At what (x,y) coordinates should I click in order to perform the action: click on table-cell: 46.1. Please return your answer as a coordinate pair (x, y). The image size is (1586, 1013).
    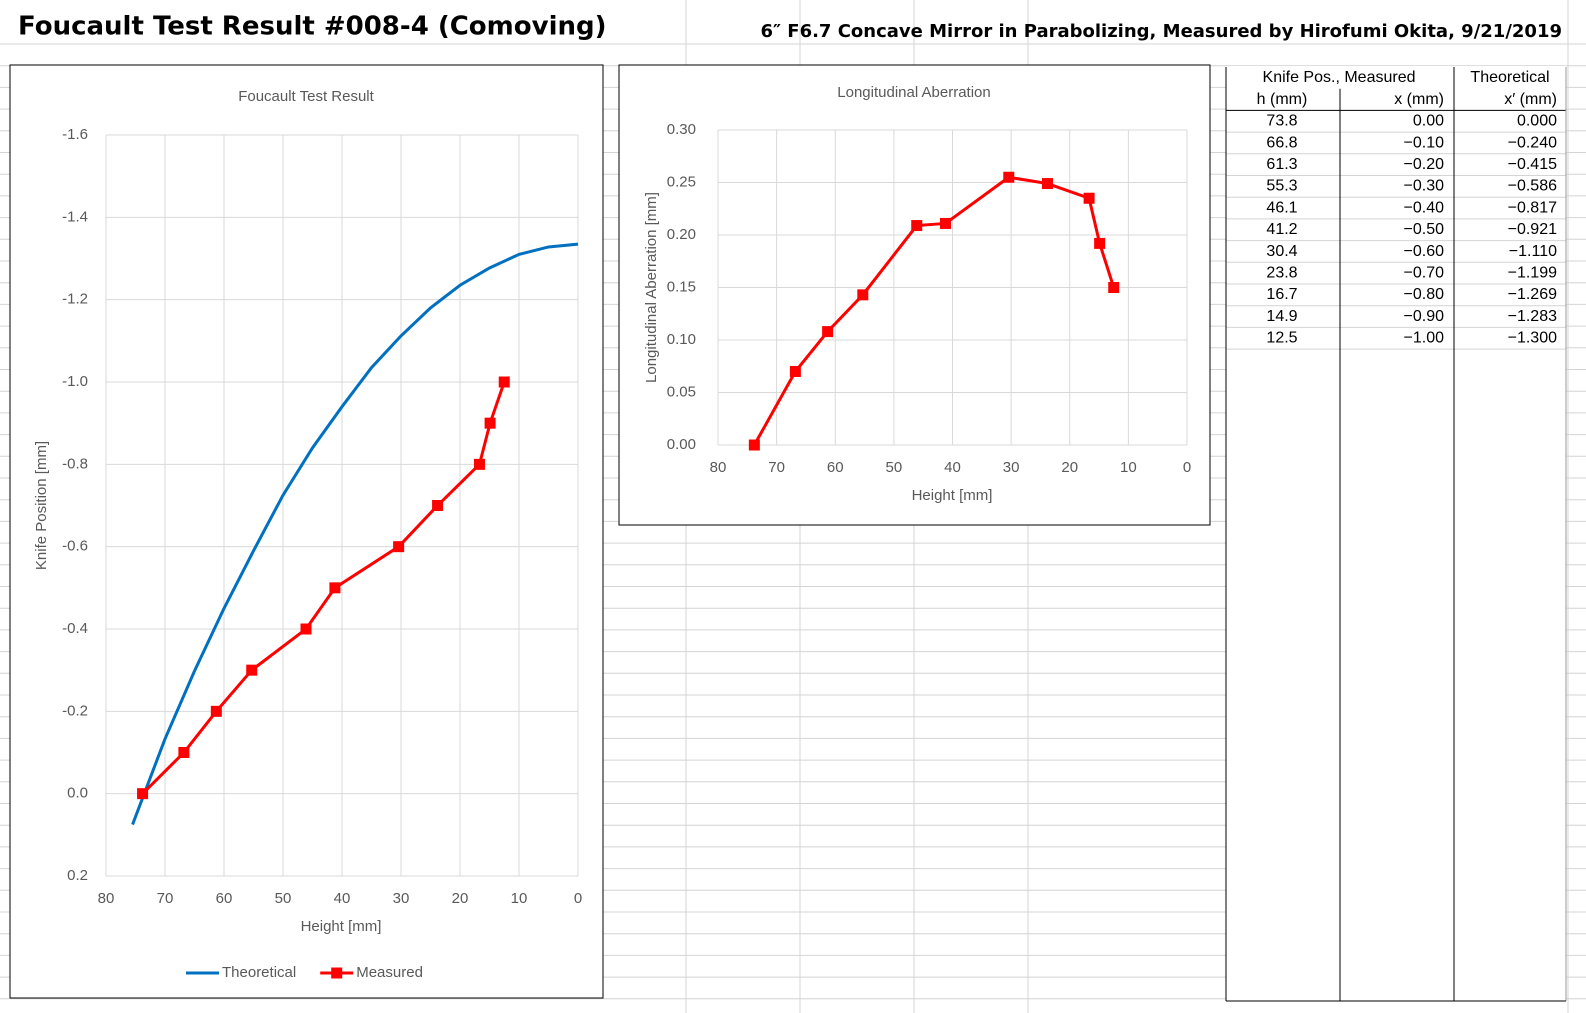
    Looking at the image, I should click on (1281, 207).